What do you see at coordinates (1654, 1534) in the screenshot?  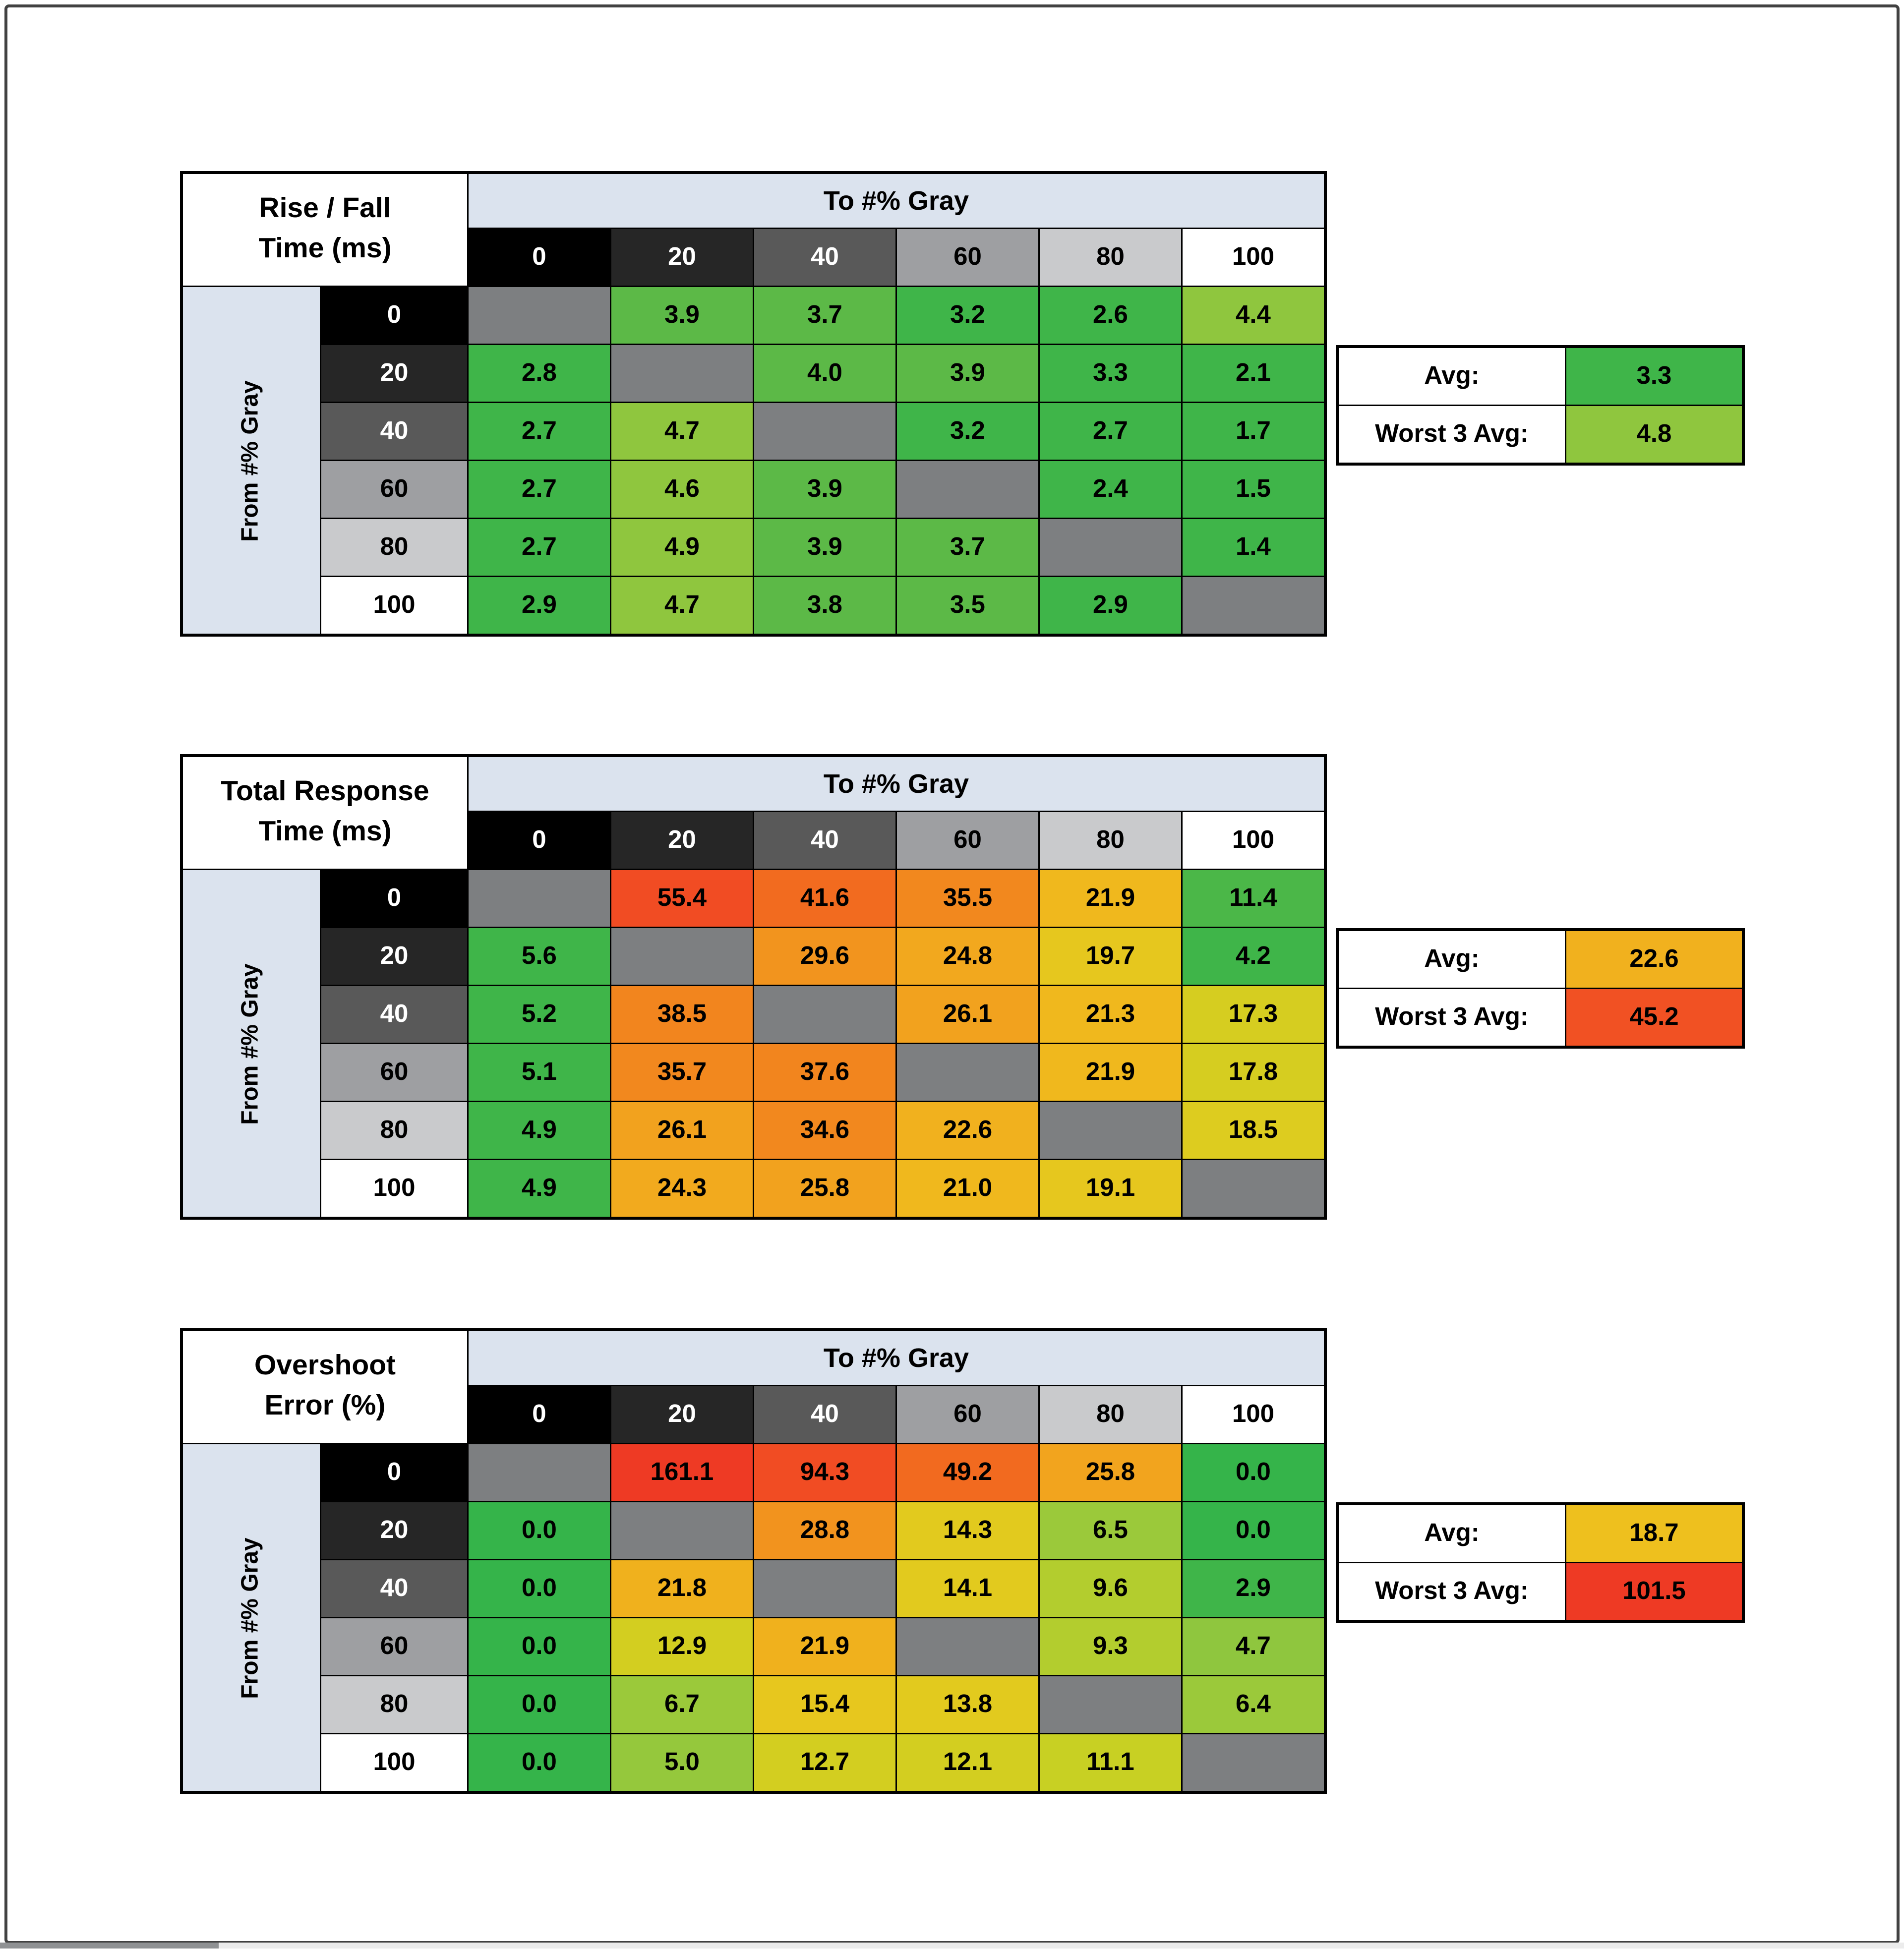 I see `avg-value: 18.7` at bounding box center [1654, 1534].